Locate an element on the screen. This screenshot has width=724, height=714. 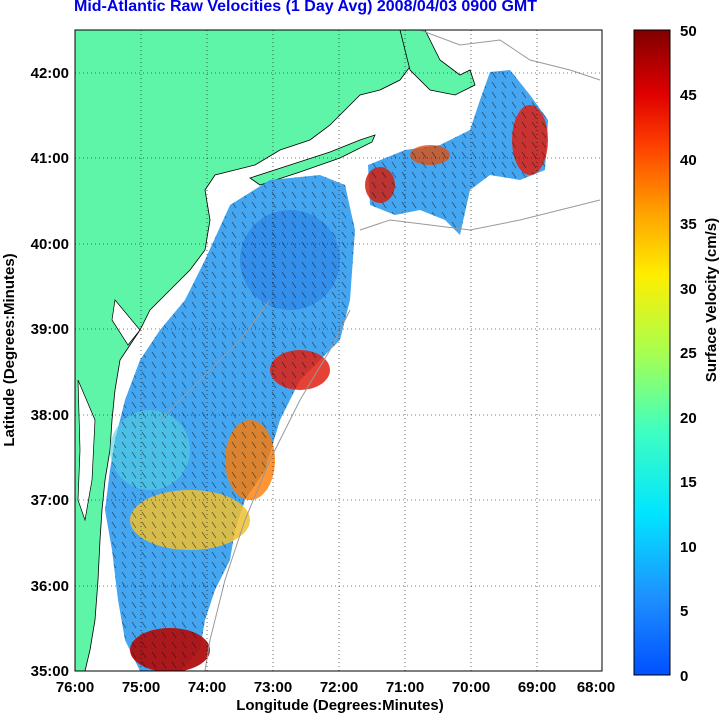
y-tick-label: 42:00 is located at coordinates (50, 73).